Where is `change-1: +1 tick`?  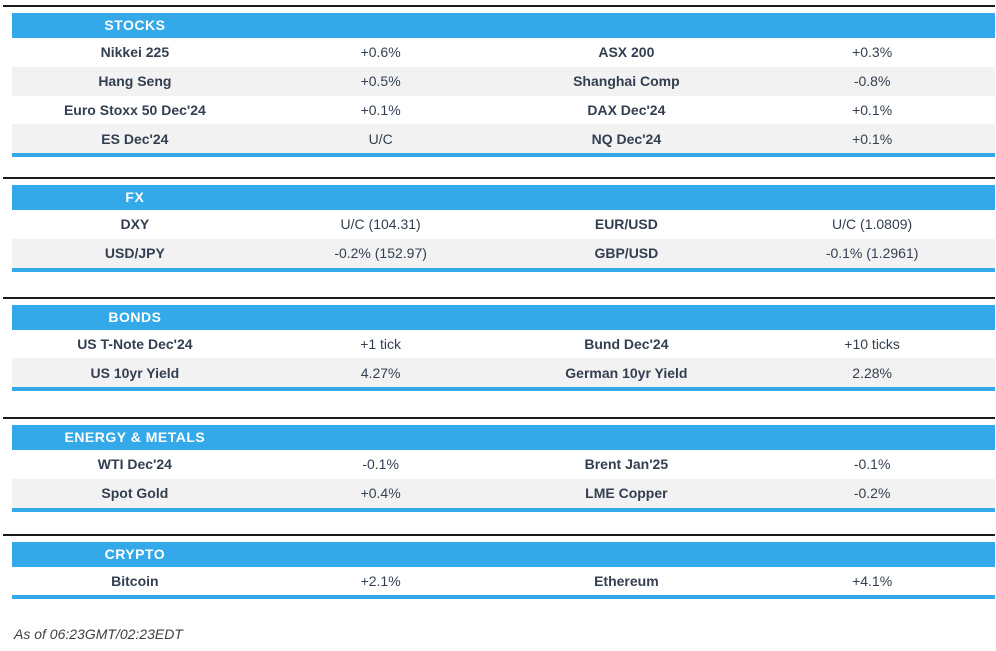 change-1: +1 tick is located at coordinates (381, 343).